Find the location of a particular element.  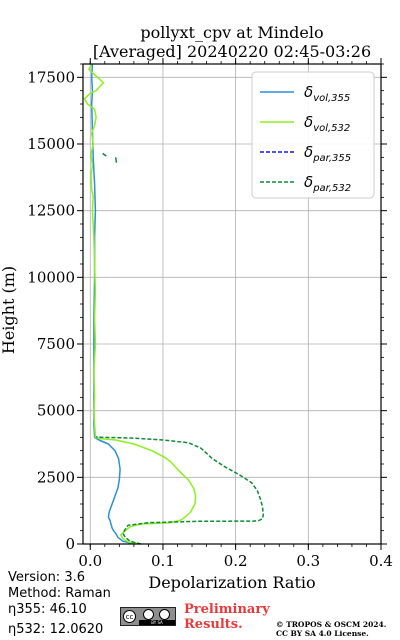

y-tick-label: 0 is located at coordinates (70, 544).